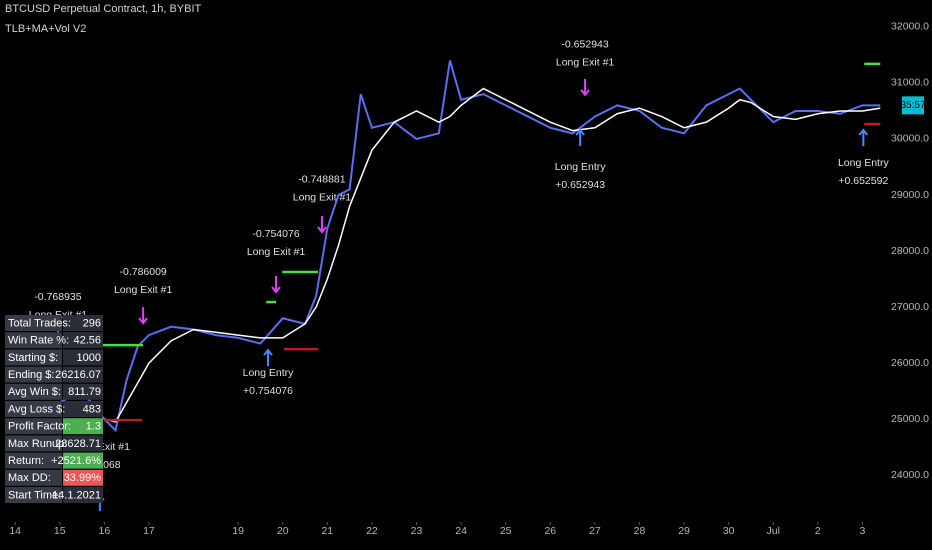 Image resolution: width=932 pixels, height=550 pixels. What do you see at coordinates (729, 531) in the screenshot?
I see `x-tick-label: 30` at bounding box center [729, 531].